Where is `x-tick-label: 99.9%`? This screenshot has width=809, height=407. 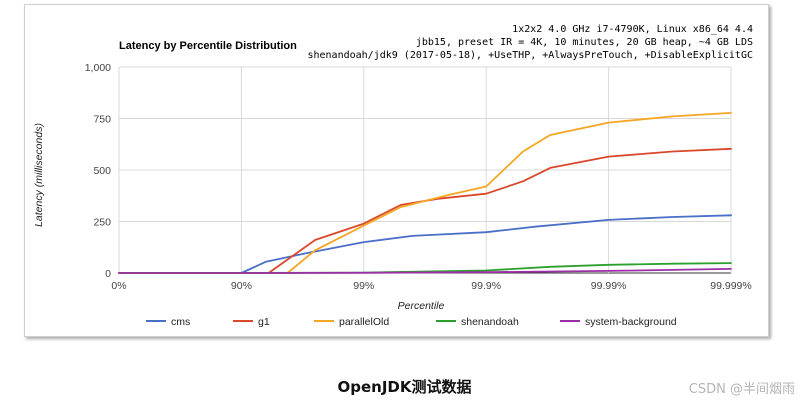
x-tick-label: 99.9% is located at coordinates (486, 286).